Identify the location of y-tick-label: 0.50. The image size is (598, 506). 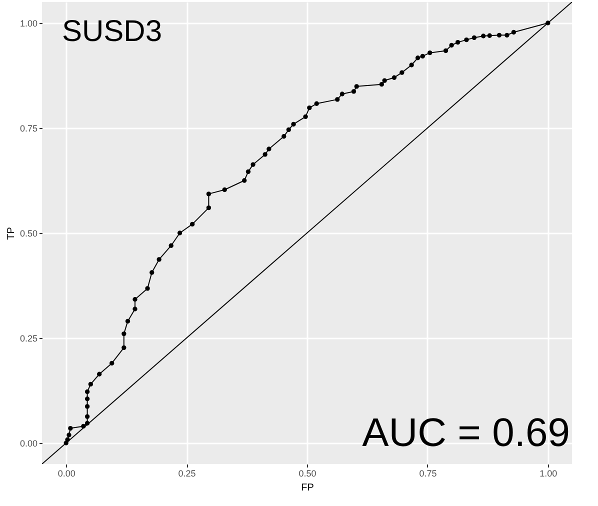
(29, 233).